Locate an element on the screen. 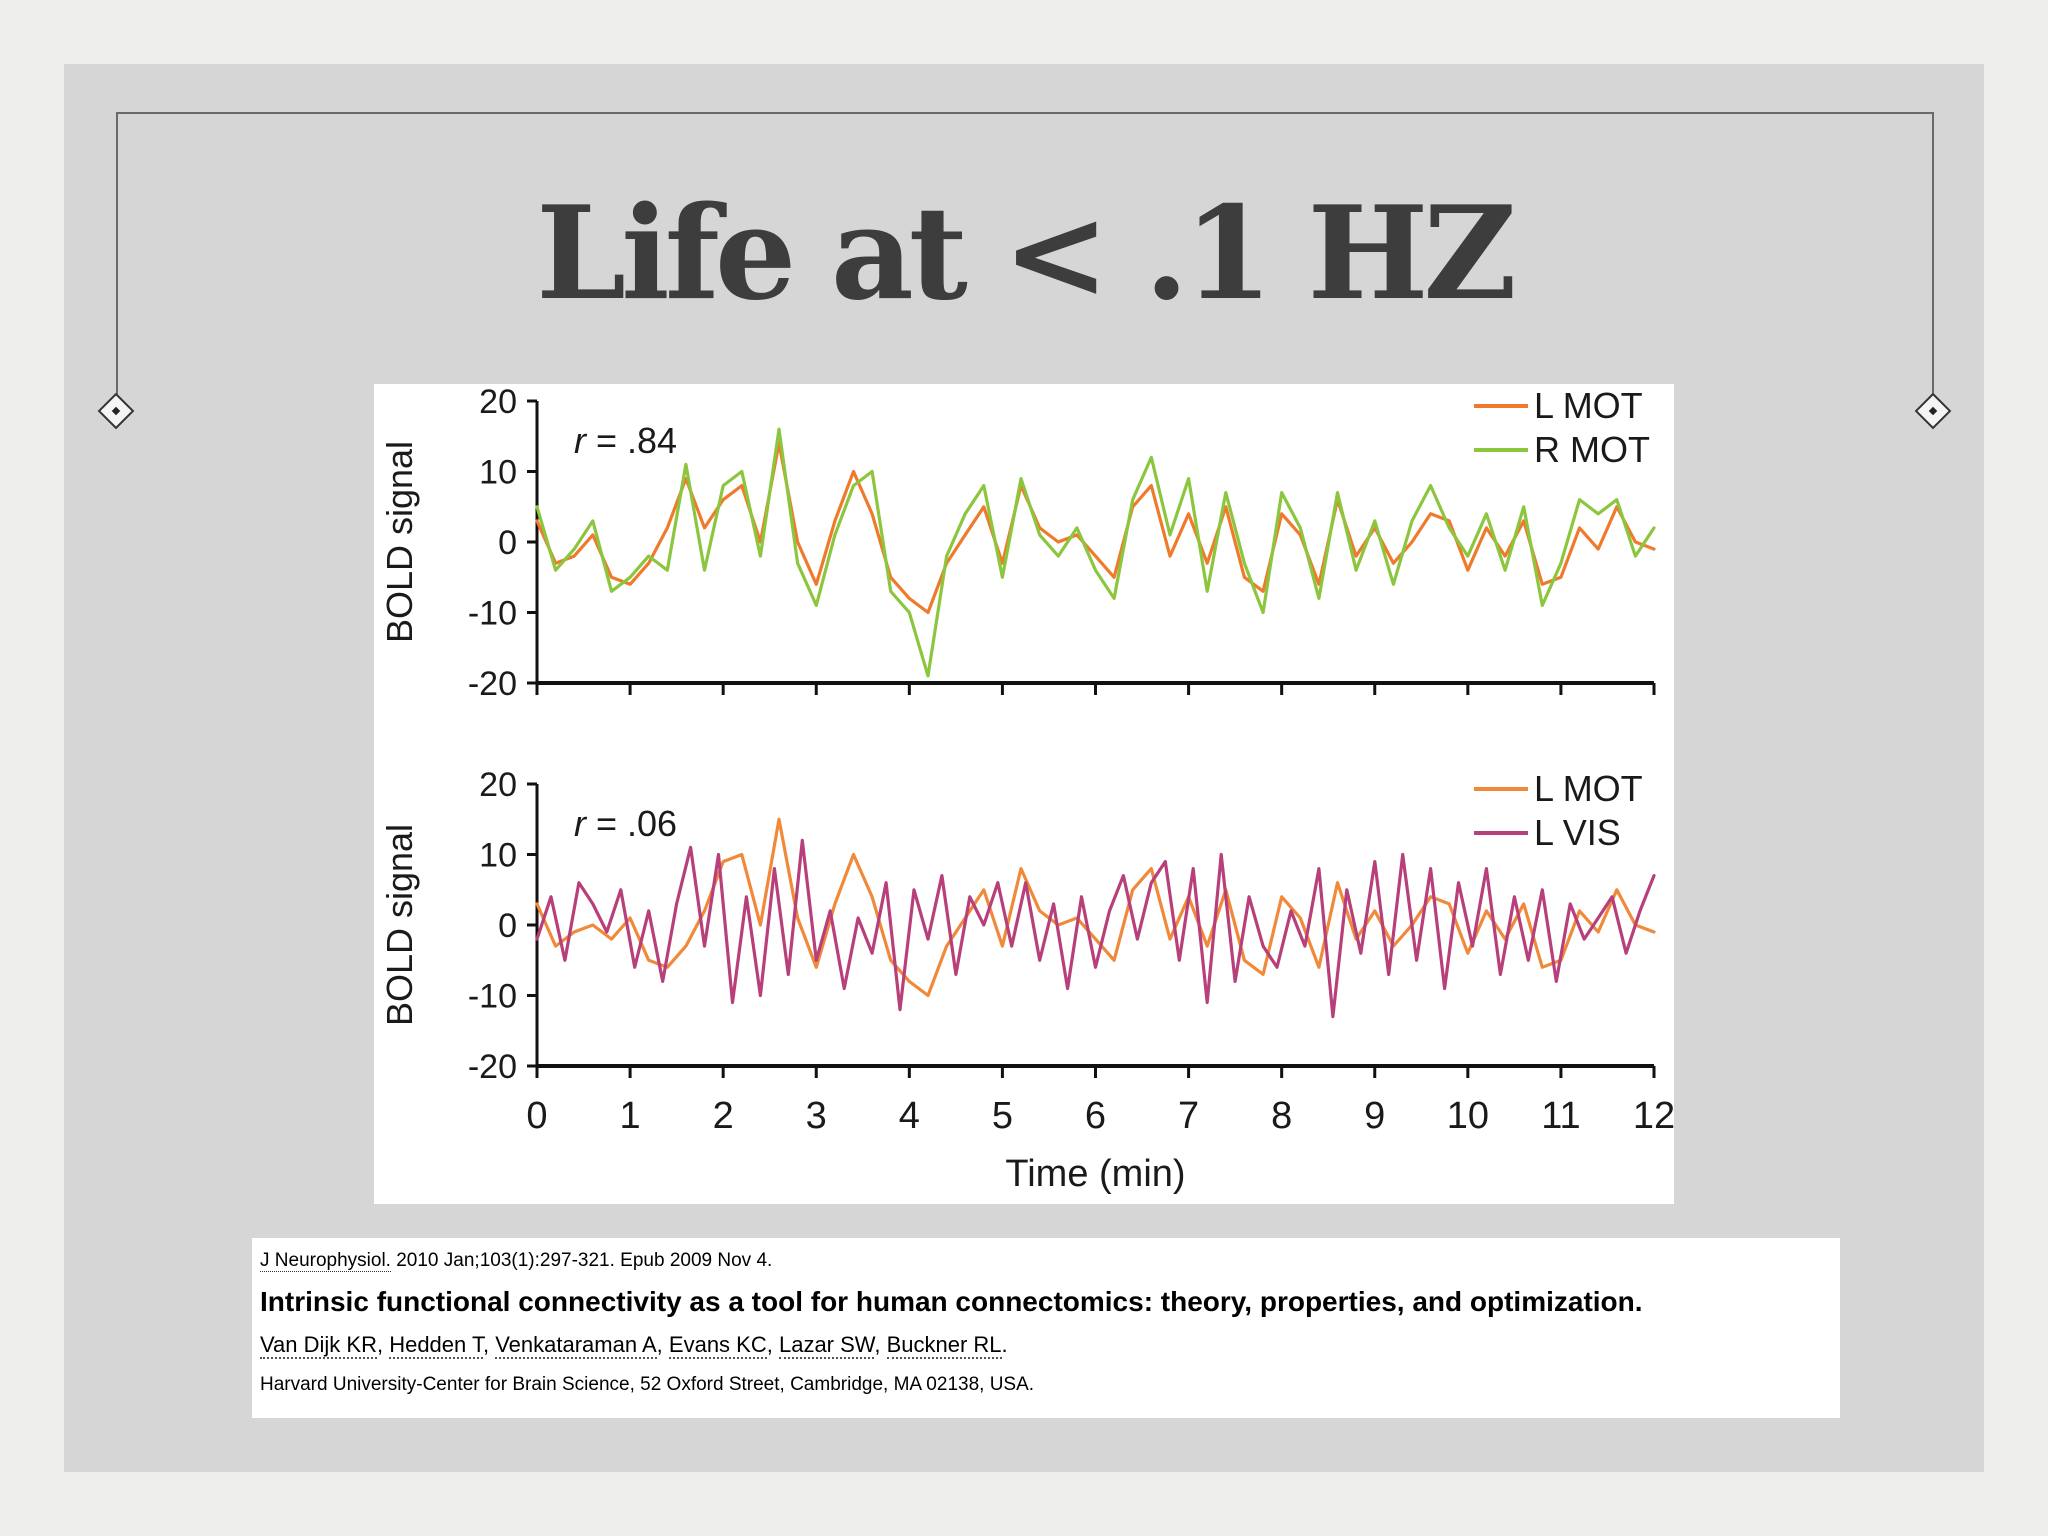 Image resolution: width=2048 pixels, height=1536 pixels. author-link: Evans KC is located at coordinates (717, 1345).